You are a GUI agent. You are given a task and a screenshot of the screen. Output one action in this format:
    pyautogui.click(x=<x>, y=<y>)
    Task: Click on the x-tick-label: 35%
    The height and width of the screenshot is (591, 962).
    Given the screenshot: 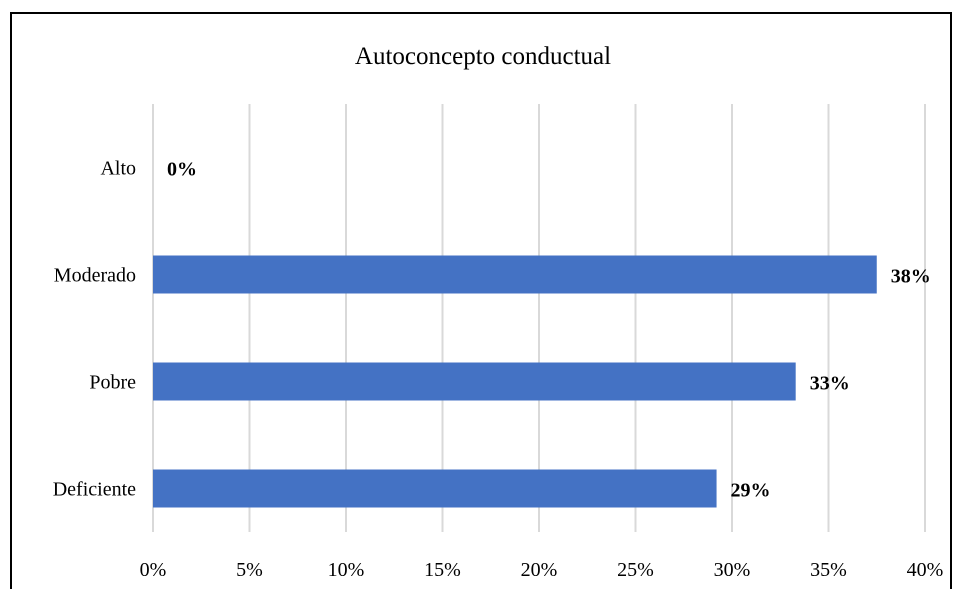 What is the action you would take?
    pyautogui.click(x=828, y=570)
    